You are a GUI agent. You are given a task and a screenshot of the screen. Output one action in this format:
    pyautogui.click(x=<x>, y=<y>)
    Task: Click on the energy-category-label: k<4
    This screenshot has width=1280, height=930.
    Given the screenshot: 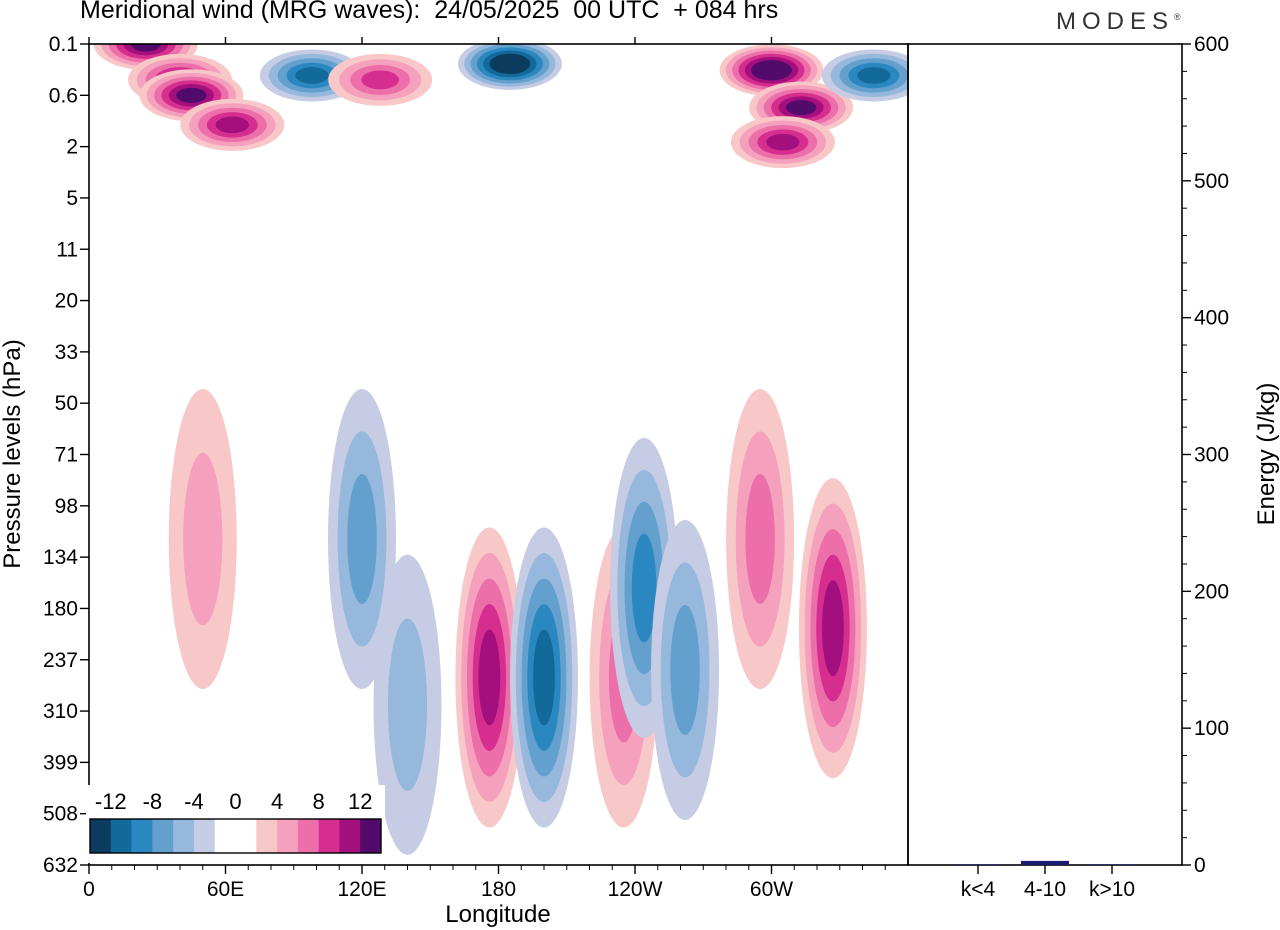 What is the action you would take?
    pyautogui.click(x=978, y=889)
    